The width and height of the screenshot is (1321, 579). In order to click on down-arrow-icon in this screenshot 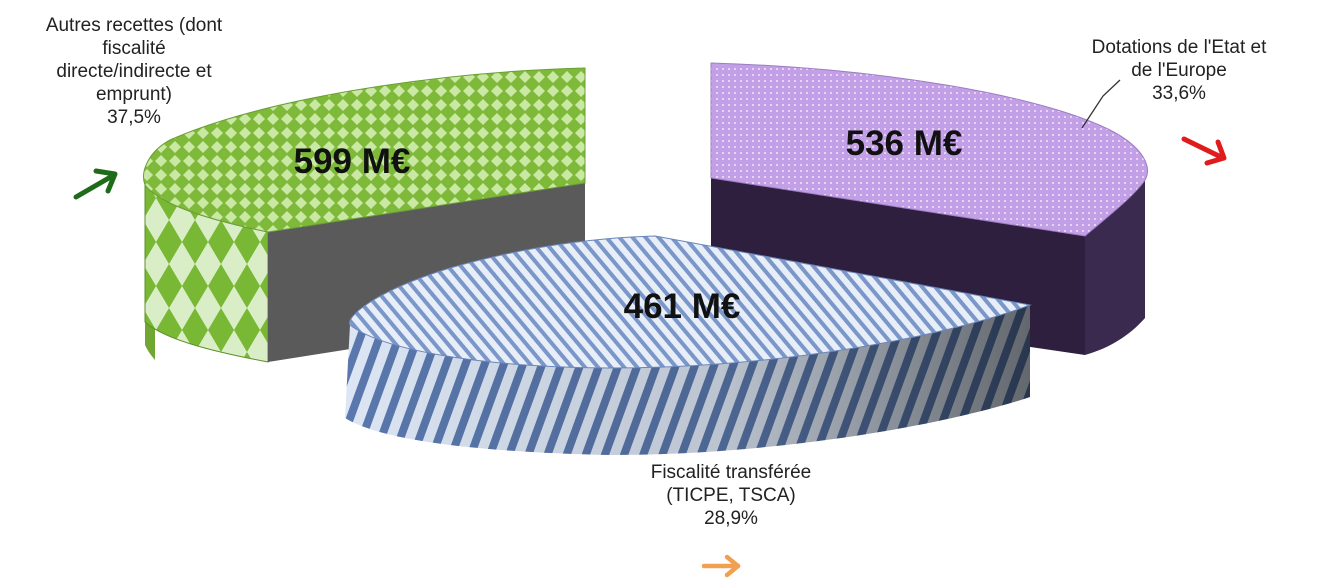, I will do `click(1204, 151)`.